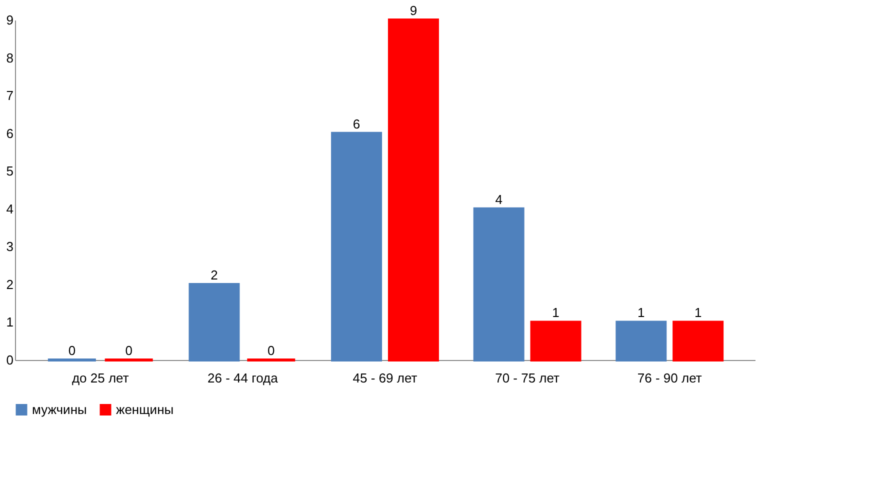 This screenshot has height=491, width=869. I want to click on legend-label: мужчины, so click(59, 409).